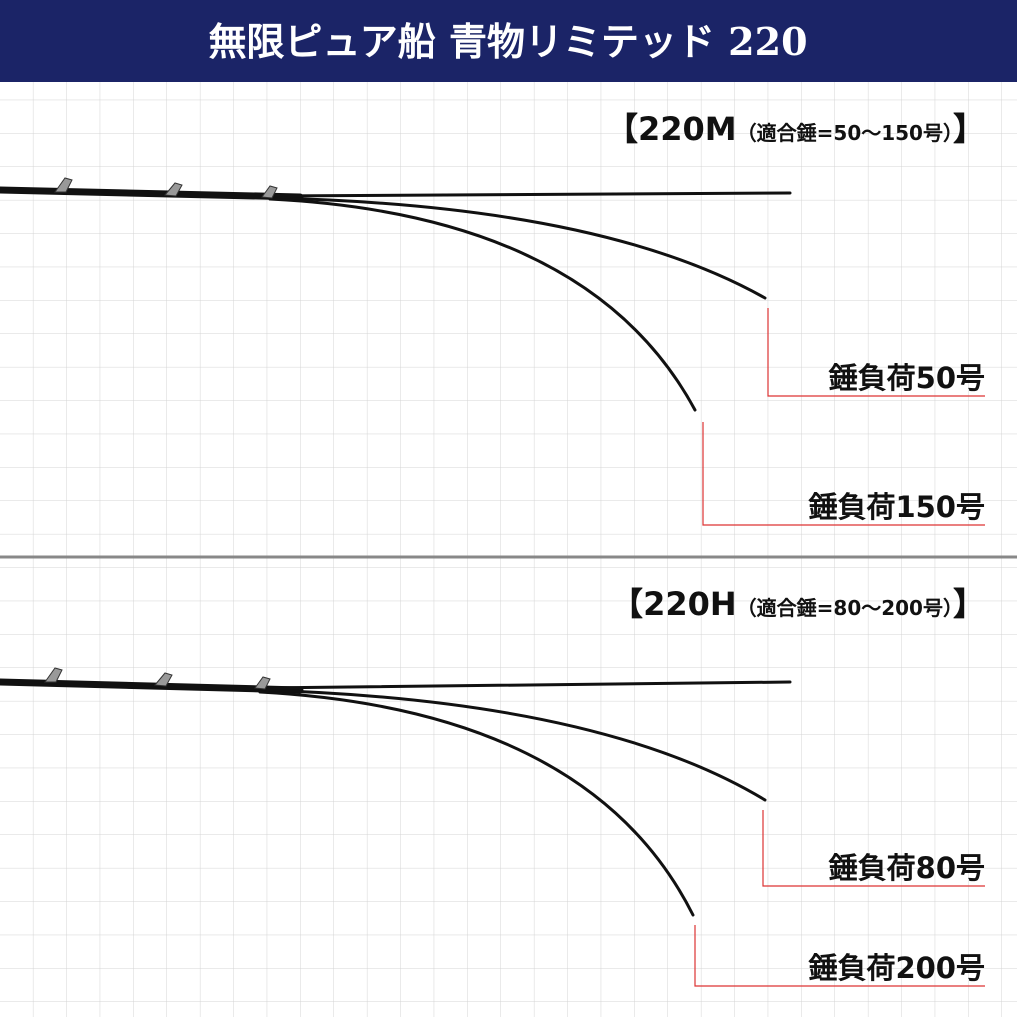 This screenshot has height=1017, width=1017. I want to click on load-label: 錘負荷200号, so click(896, 968).